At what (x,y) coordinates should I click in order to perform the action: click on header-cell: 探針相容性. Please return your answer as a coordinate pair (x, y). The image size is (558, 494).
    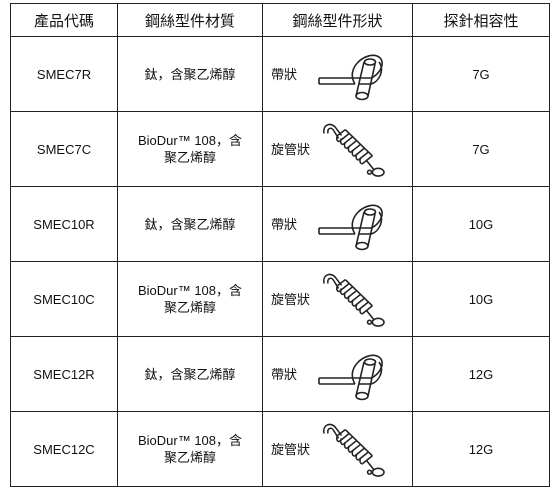
    Looking at the image, I should click on (481, 20).